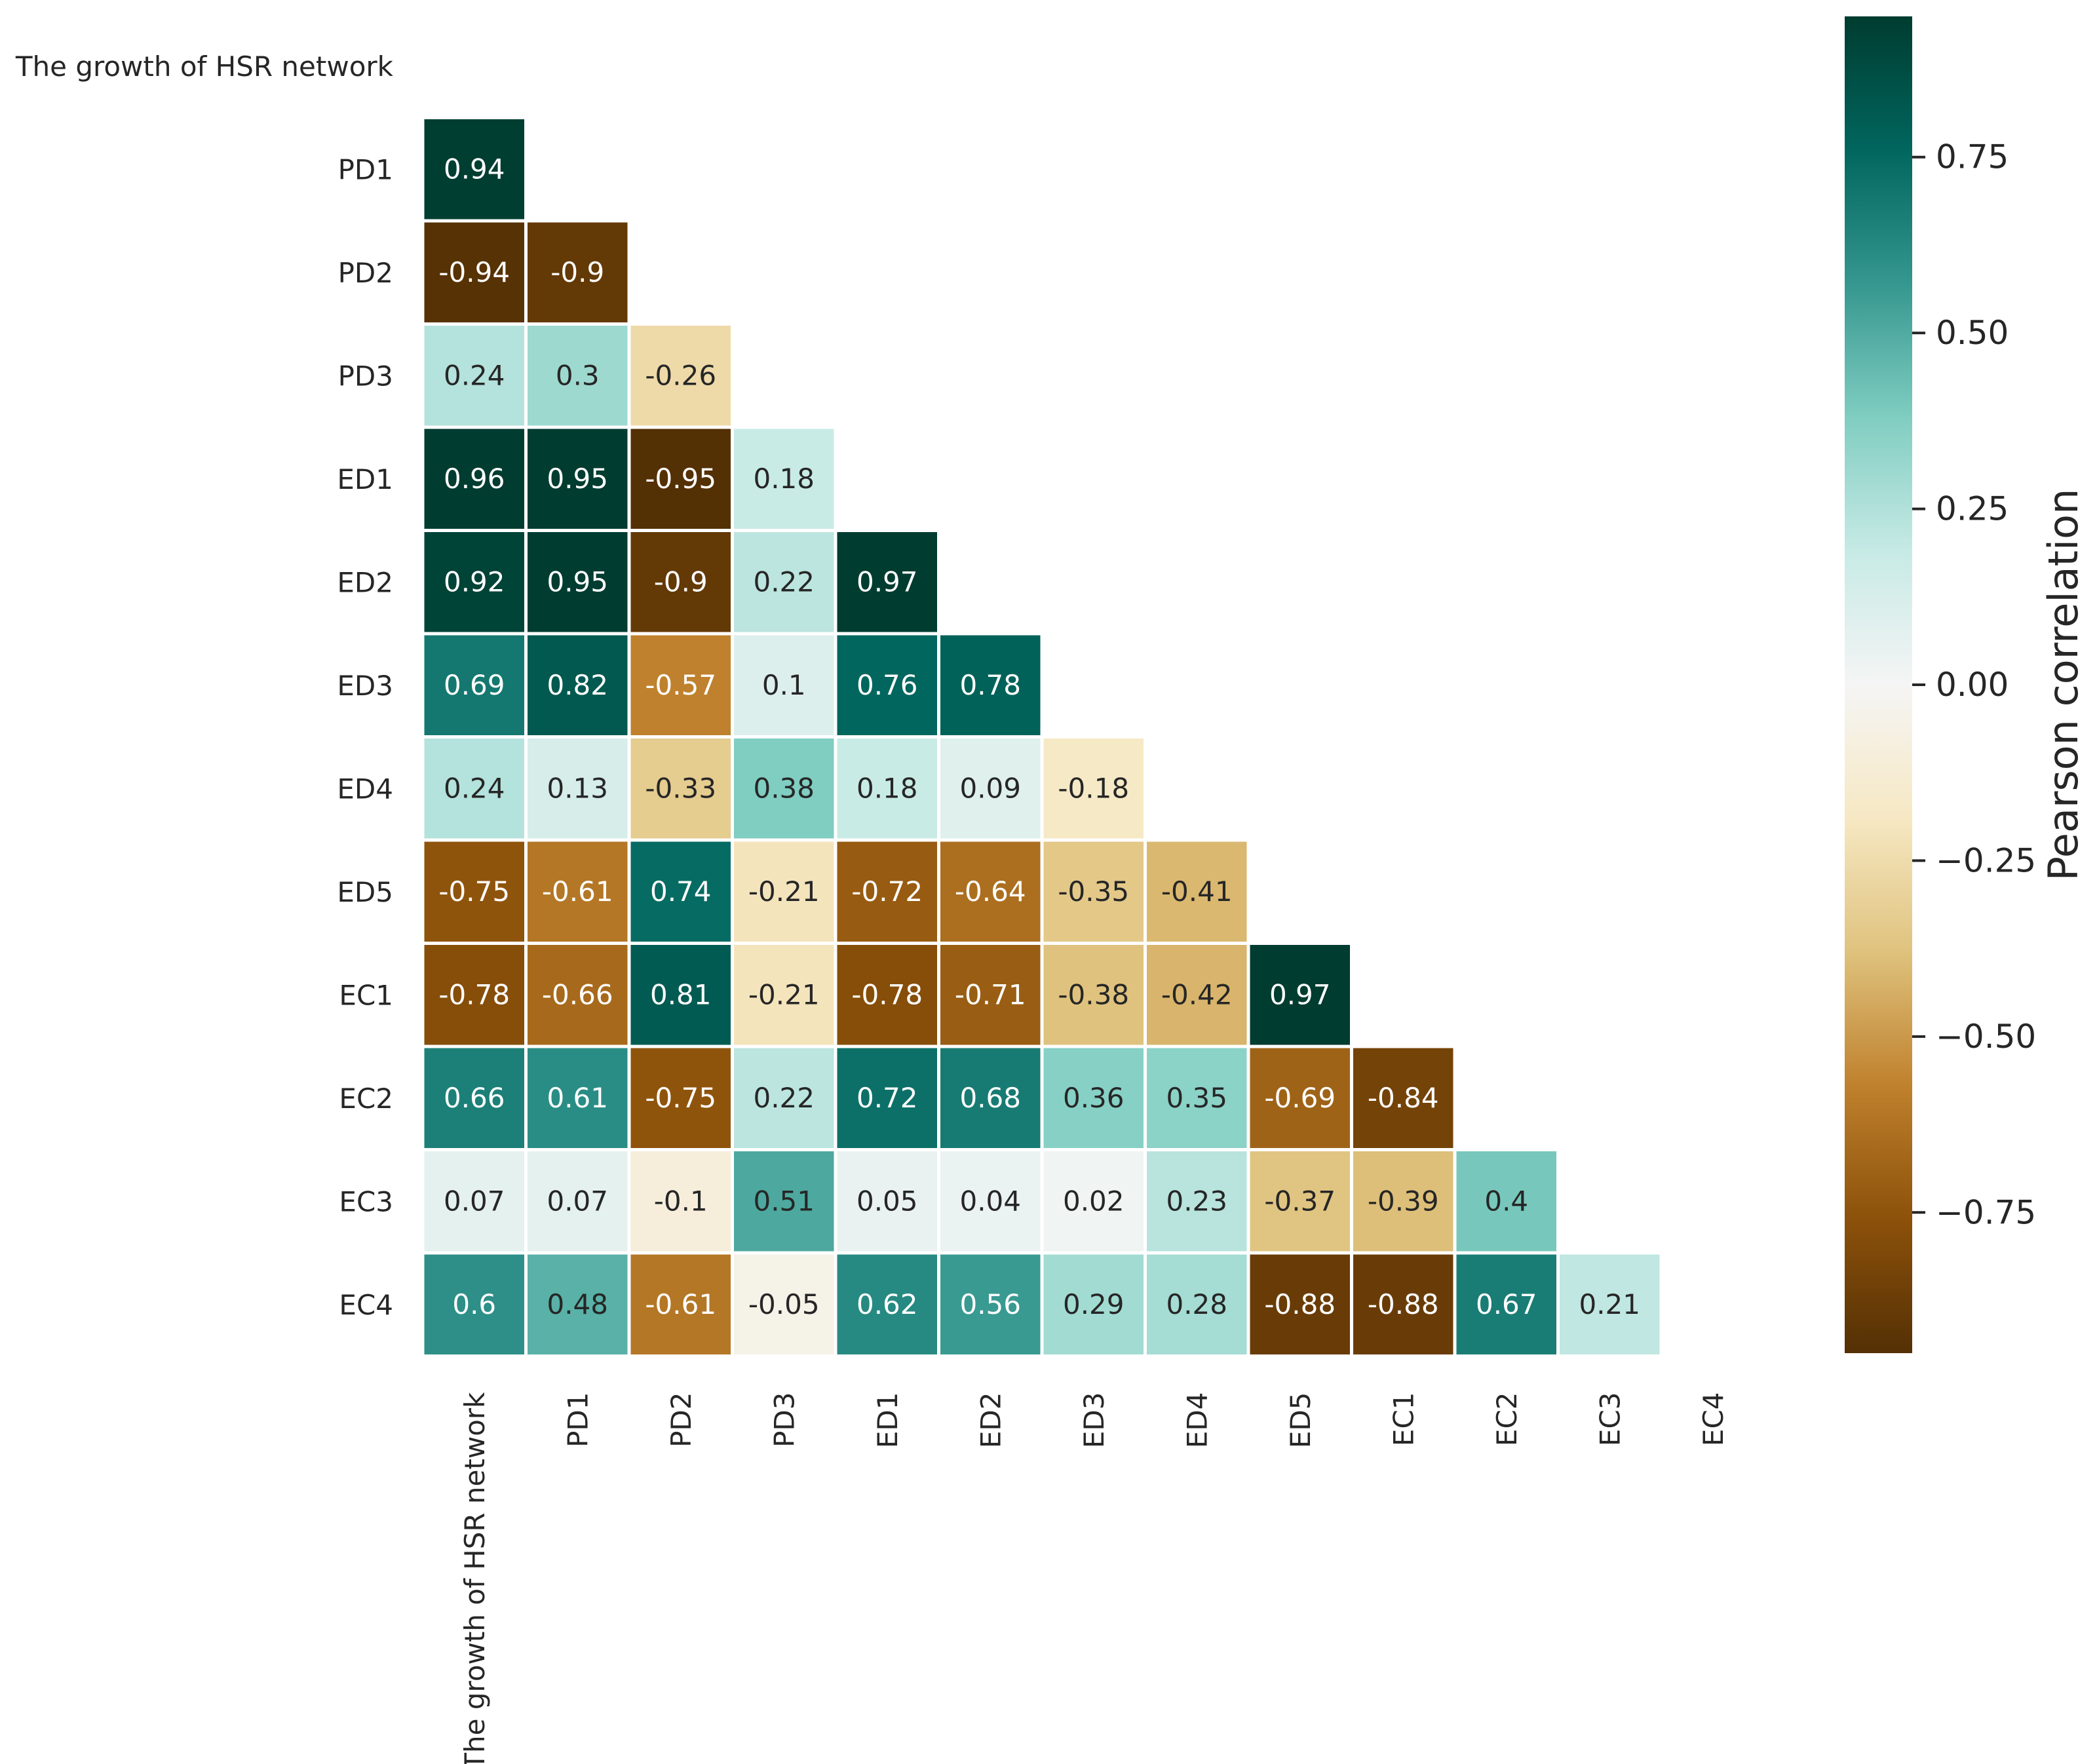 The width and height of the screenshot is (2097, 1764). I want to click on cell-value-label: -0.71, so click(991, 994).